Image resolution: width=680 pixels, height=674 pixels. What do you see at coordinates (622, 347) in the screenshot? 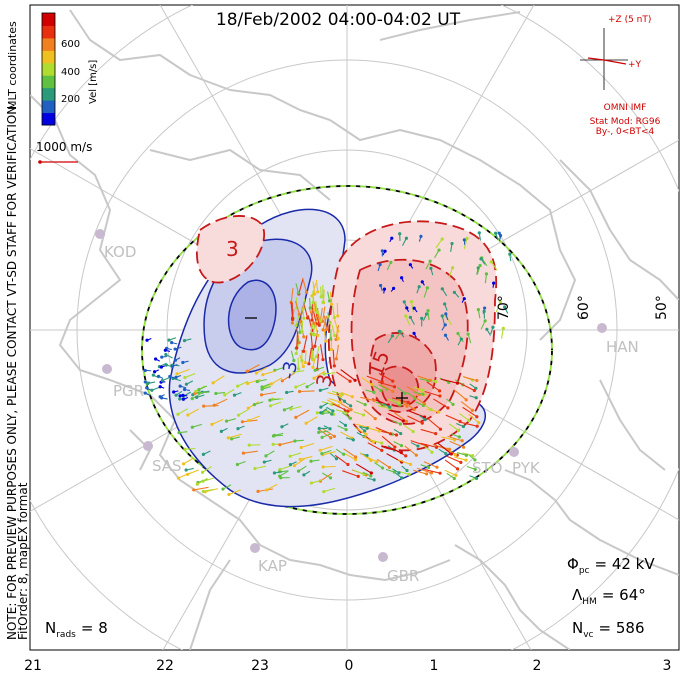
I see `station-label-han: HAN` at bounding box center [622, 347].